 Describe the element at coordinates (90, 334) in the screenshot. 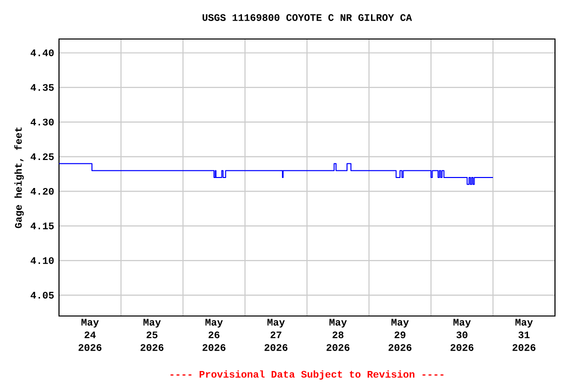

I see `x-tick-label: May 24 2026` at that location.